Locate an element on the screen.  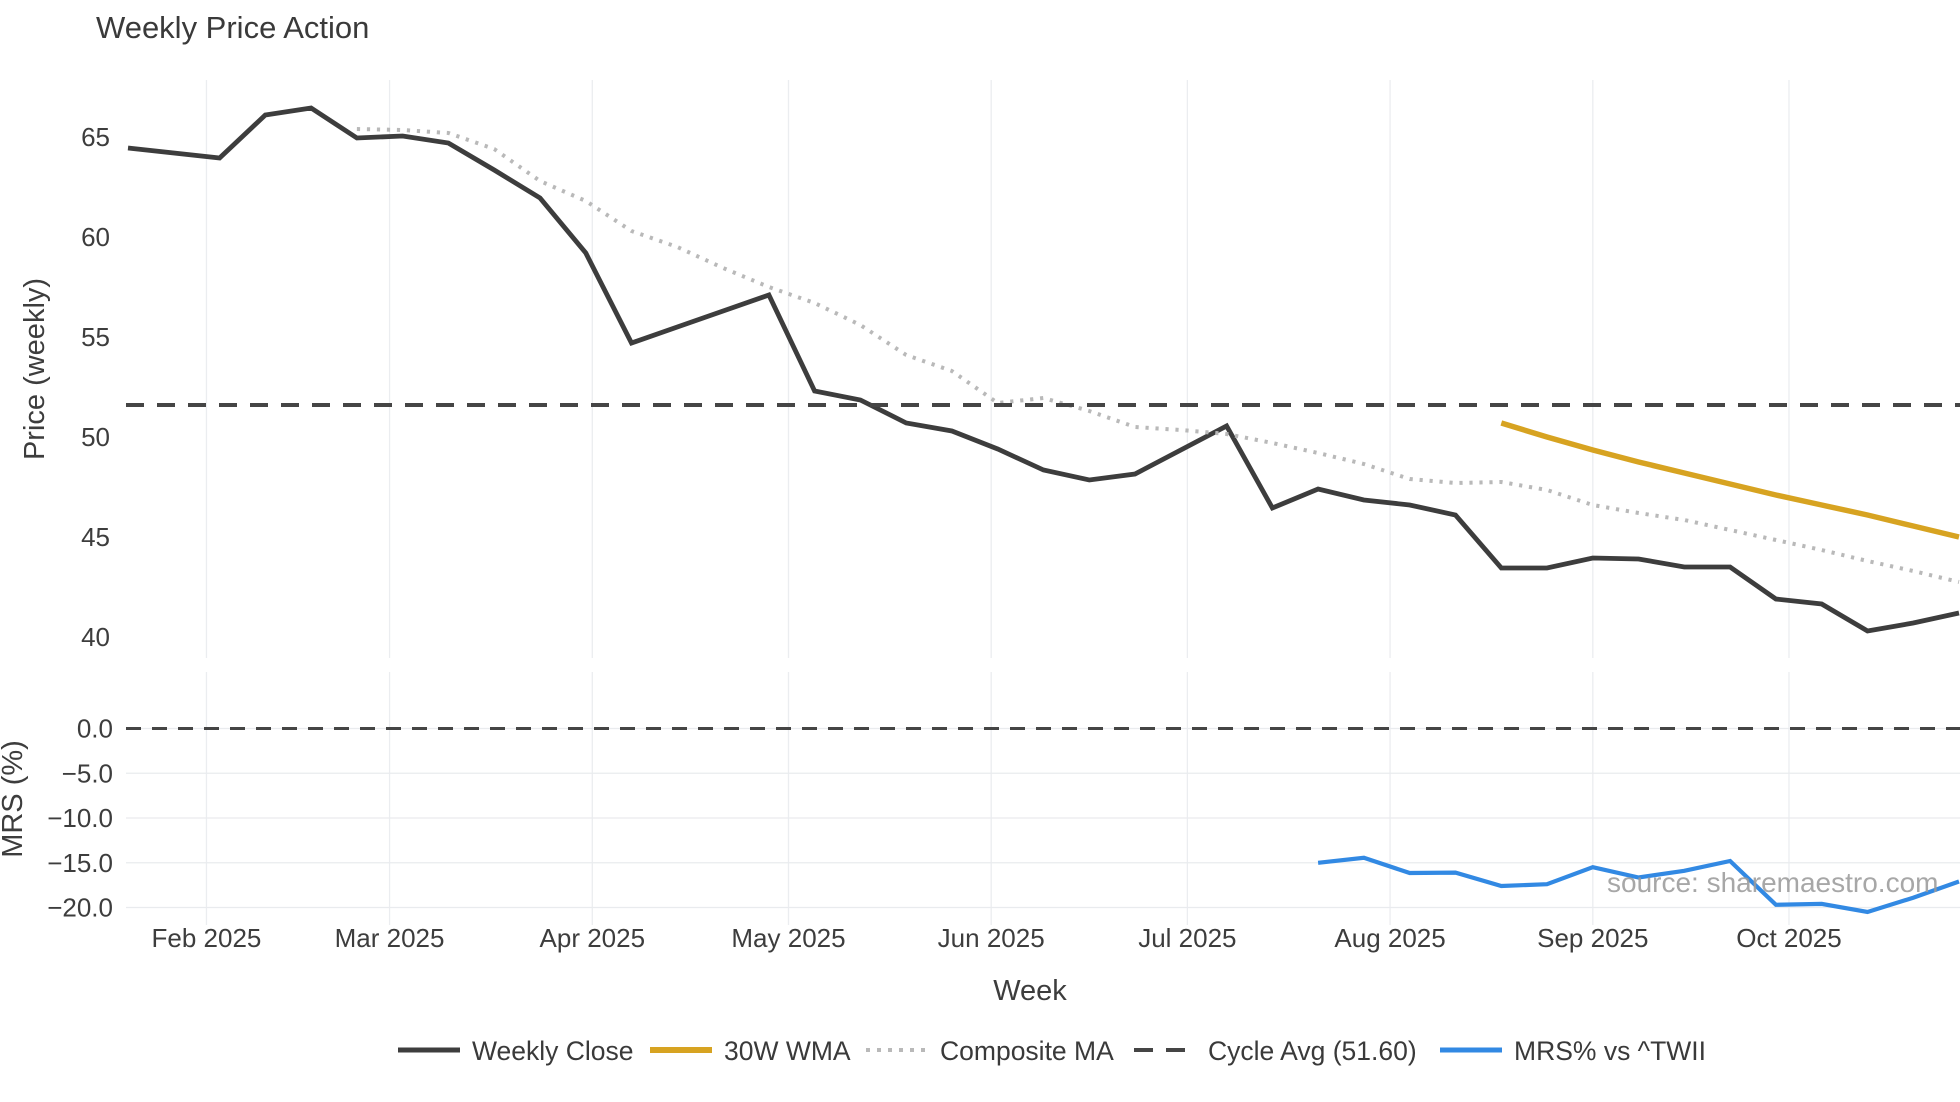
mrs-ytick-label: −15.0 is located at coordinates (80, 863).